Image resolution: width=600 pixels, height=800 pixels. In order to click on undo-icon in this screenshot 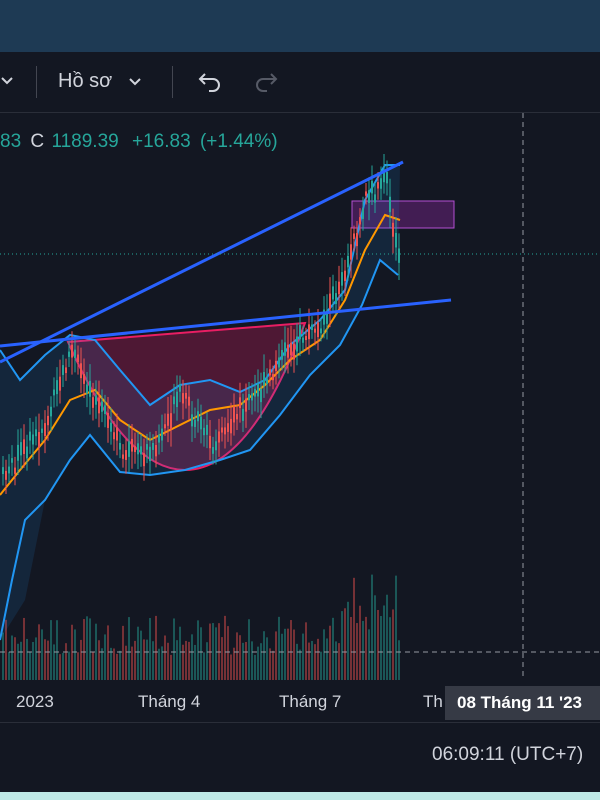, I will do `click(209, 82)`.